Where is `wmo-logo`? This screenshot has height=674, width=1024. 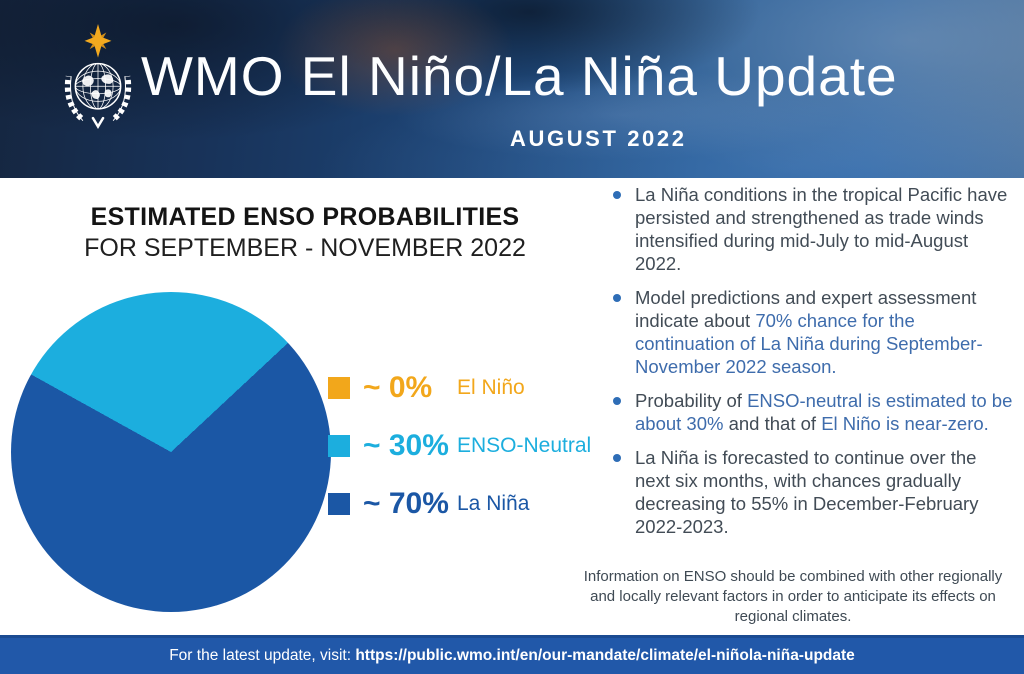 wmo-logo is located at coordinates (98, 76).